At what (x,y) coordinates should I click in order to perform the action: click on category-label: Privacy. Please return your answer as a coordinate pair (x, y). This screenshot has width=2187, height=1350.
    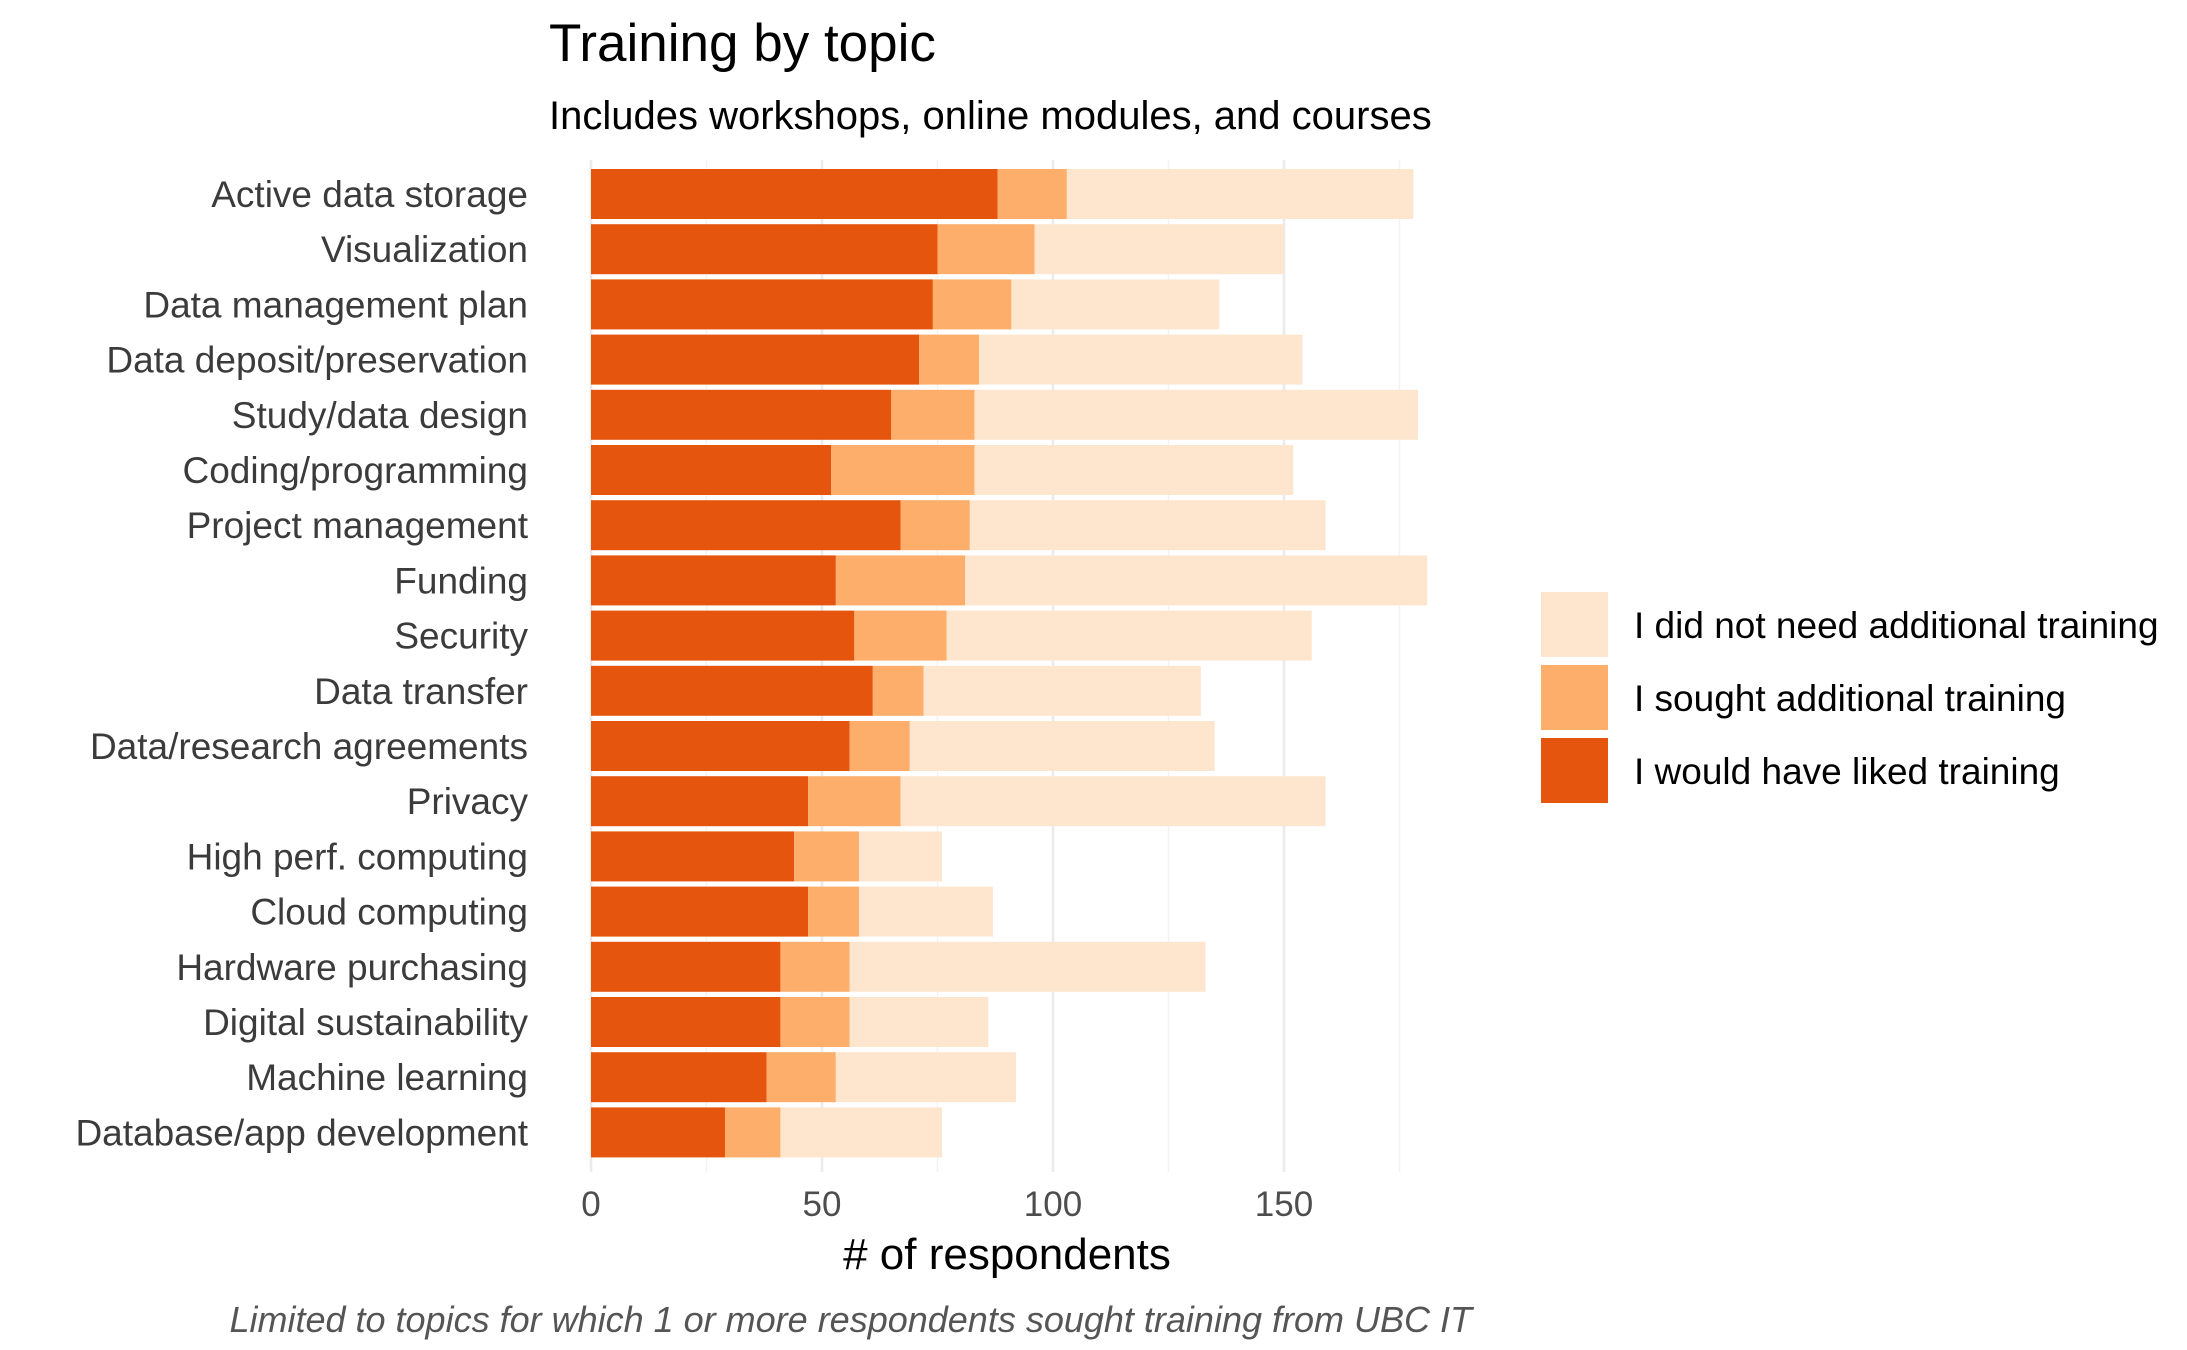
    Looking at the image, I should click on (468, 801).